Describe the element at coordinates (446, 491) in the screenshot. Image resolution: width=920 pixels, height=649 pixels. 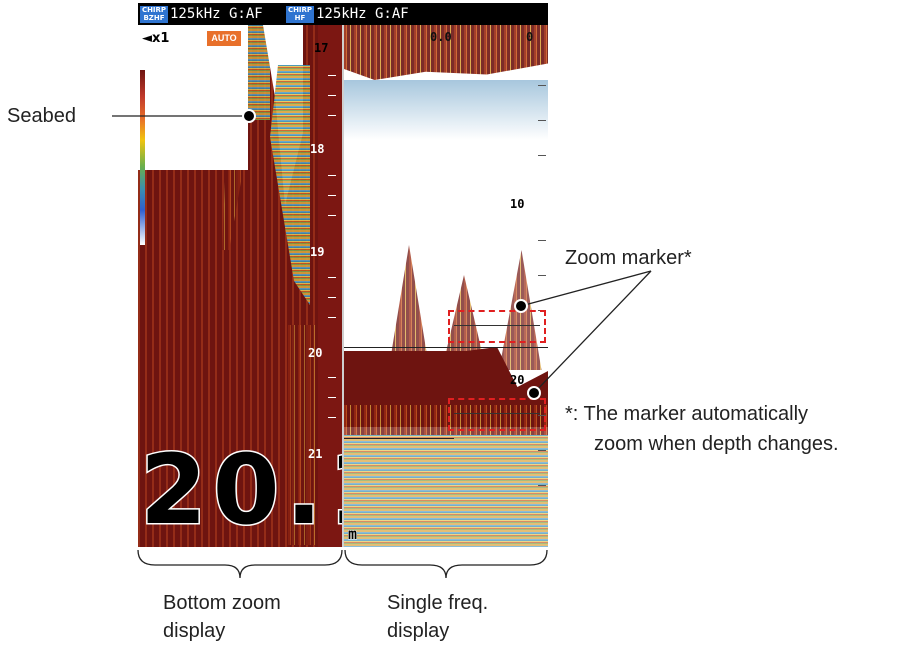
I see `sub-bottom-speckle` at that location.